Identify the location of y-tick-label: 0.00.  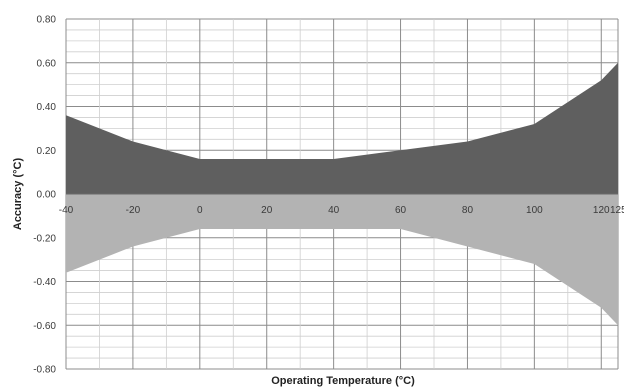
(47, 195).